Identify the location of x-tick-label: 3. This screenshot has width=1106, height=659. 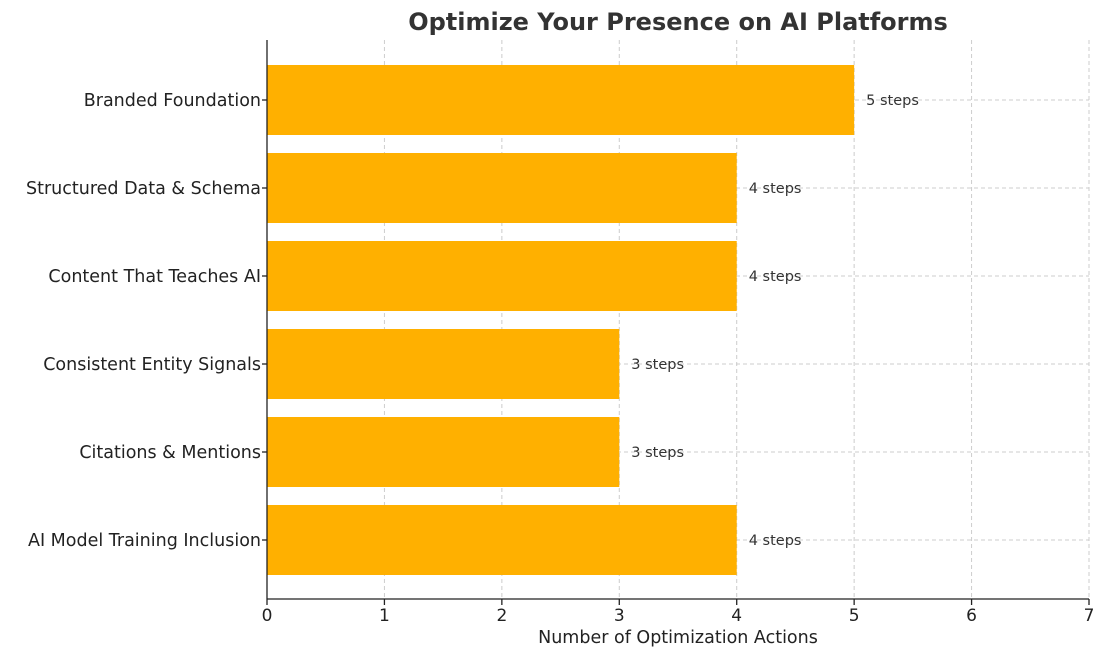
(619, 616).